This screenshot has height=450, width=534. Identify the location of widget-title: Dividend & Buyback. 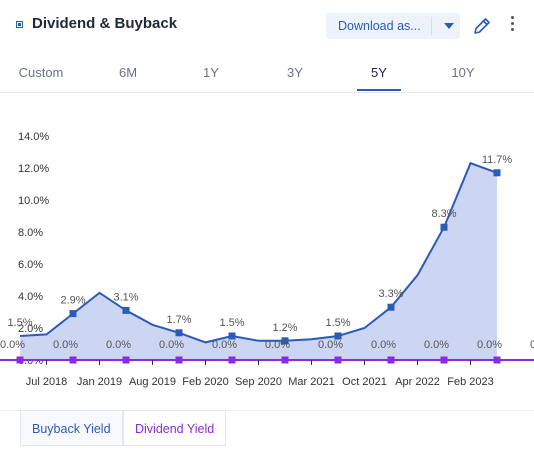
(105, 23).